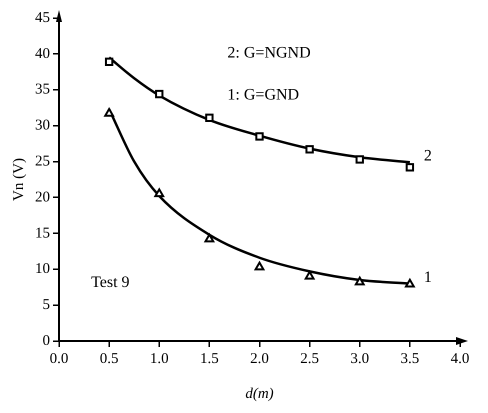 Image resolution: width=488 pixels, height=413 pixels. What do you see at coordinates (42, 90) in the screenshot?
I see `y-tick-label: 35` at bounding box center [42, 90].